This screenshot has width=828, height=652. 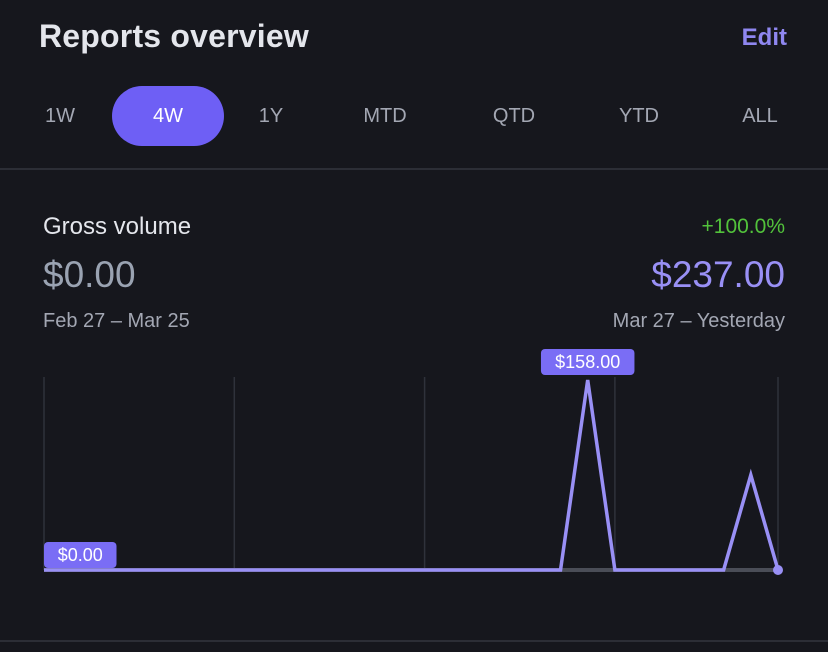 What do you see at coordinates (271, 115) in the screenshot?
I see `tab-1y: 1Y` at bounding box center [271, 115].